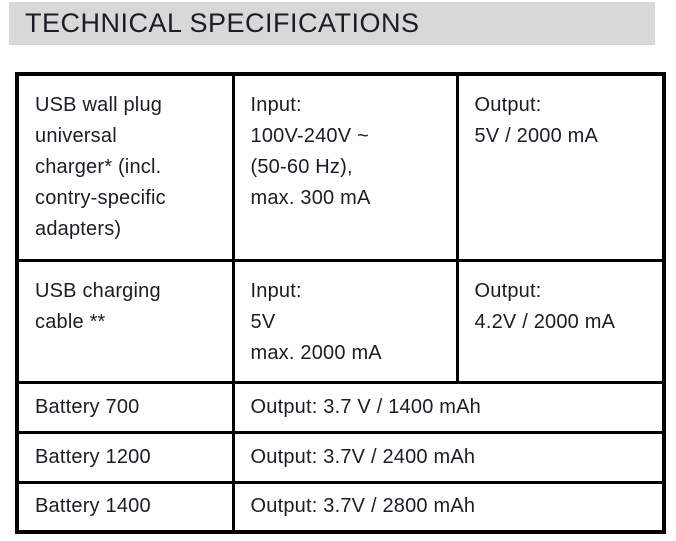  What do you see at coordinates (222, 23) in the screenshot?
I see `page-title: TECHNICAL SPECIFICATIONS` at bounding box center [222, 23].